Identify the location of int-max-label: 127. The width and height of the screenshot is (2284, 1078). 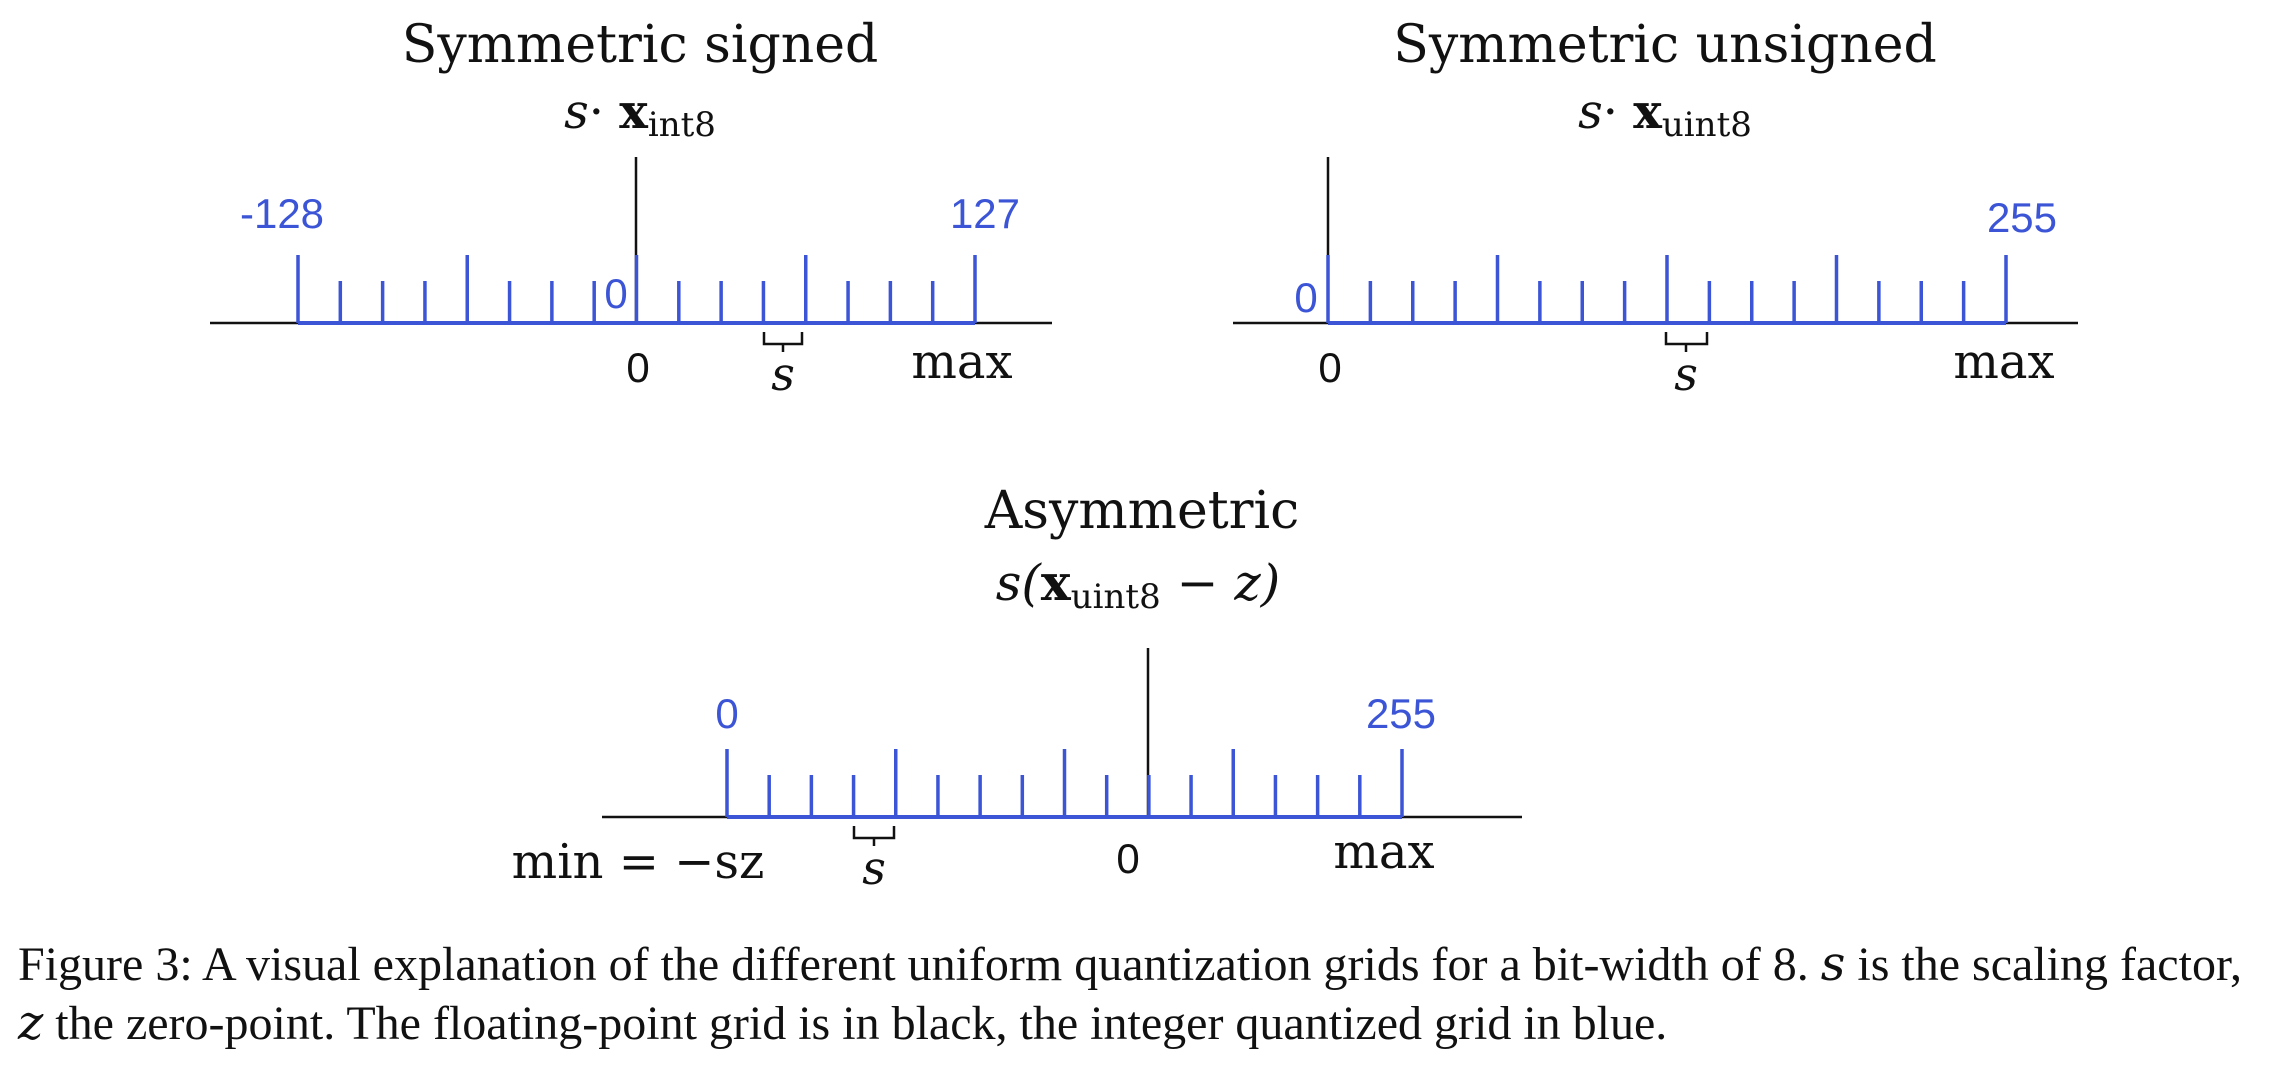
(985, 213).